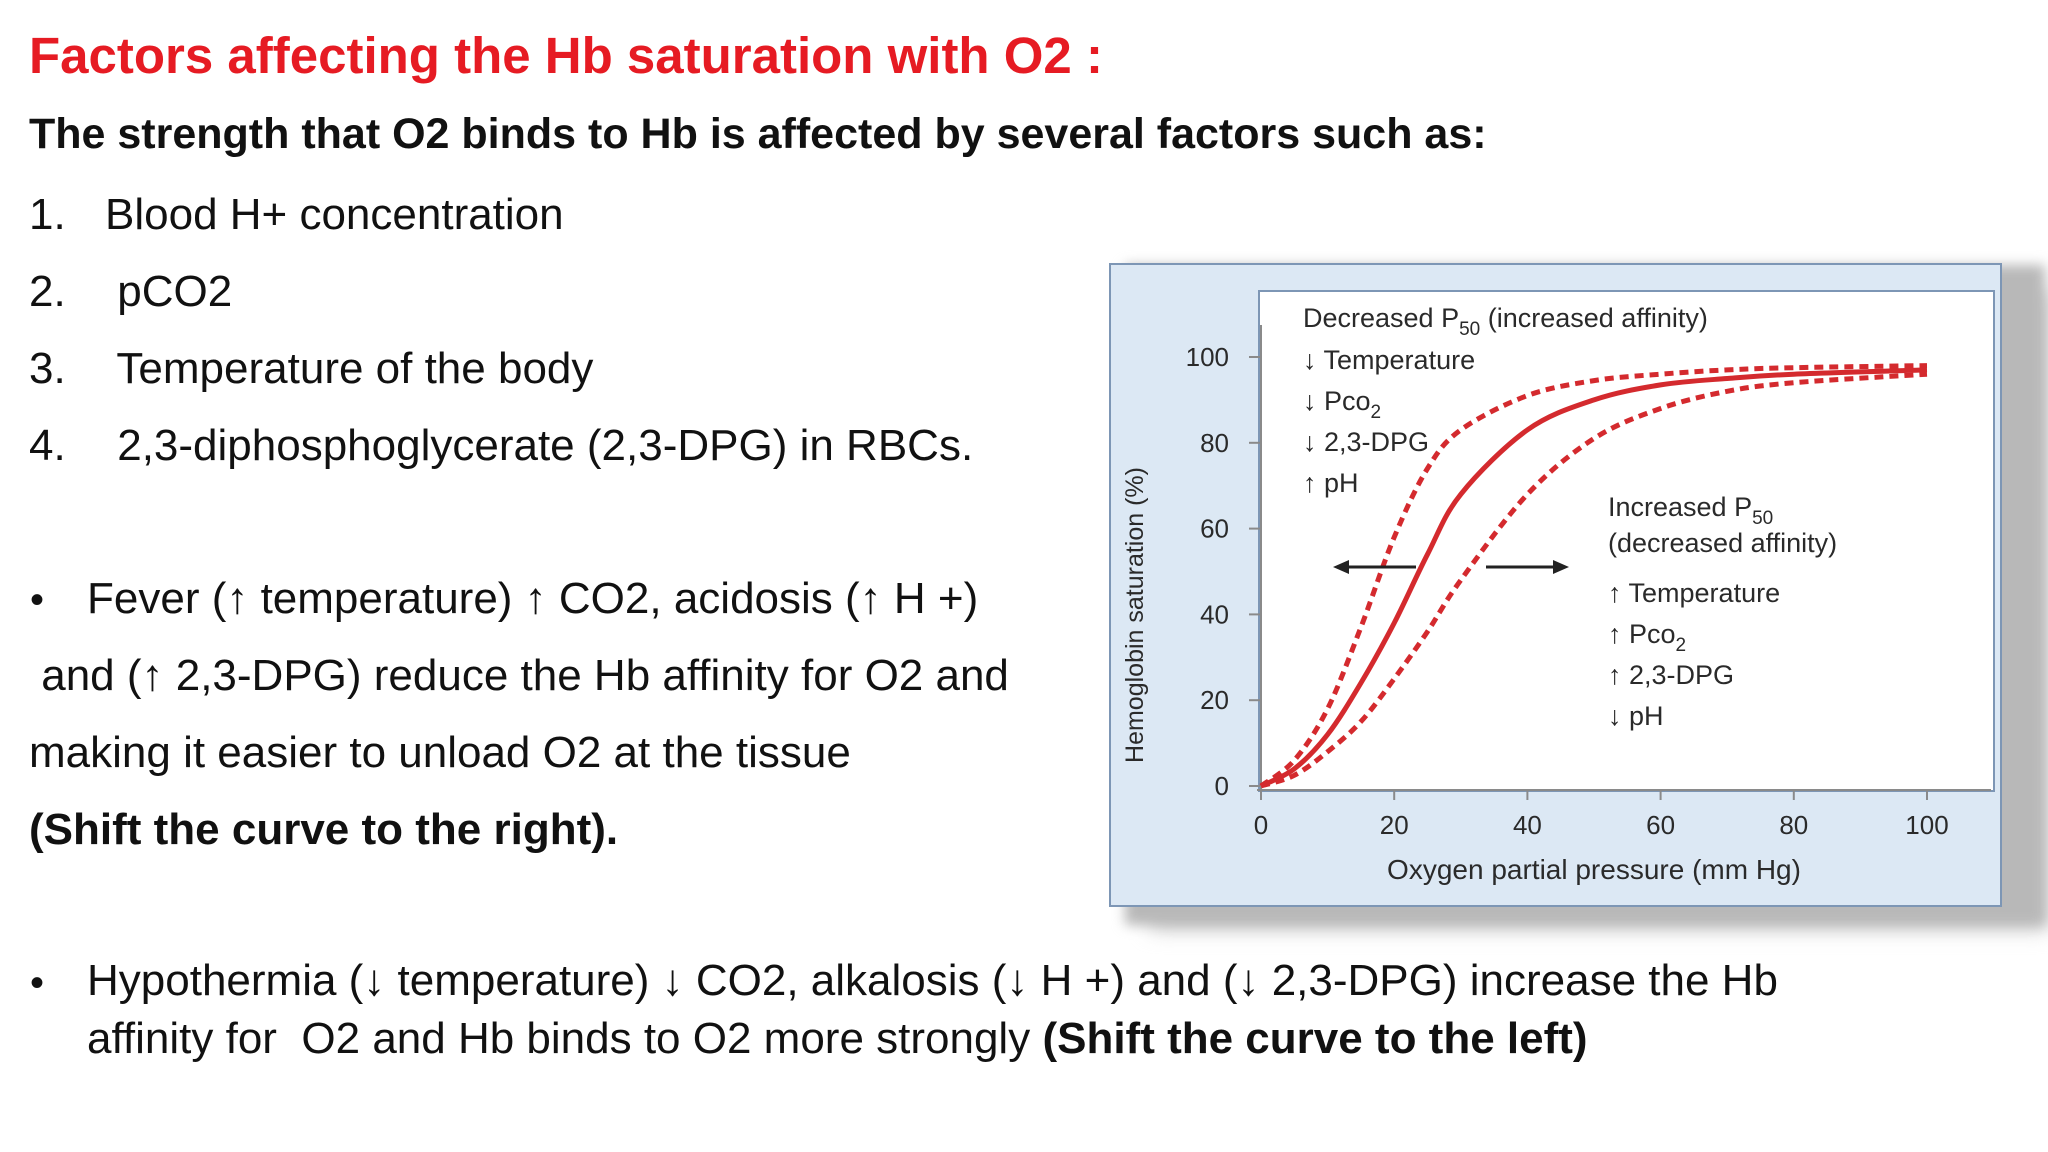 Image resolution: width=2048 pixels, height=1152 pixels. Describe the element at coordinates (334, 214) in the screenshot. I see `factor-text: Blood H+ concentration` at that location.